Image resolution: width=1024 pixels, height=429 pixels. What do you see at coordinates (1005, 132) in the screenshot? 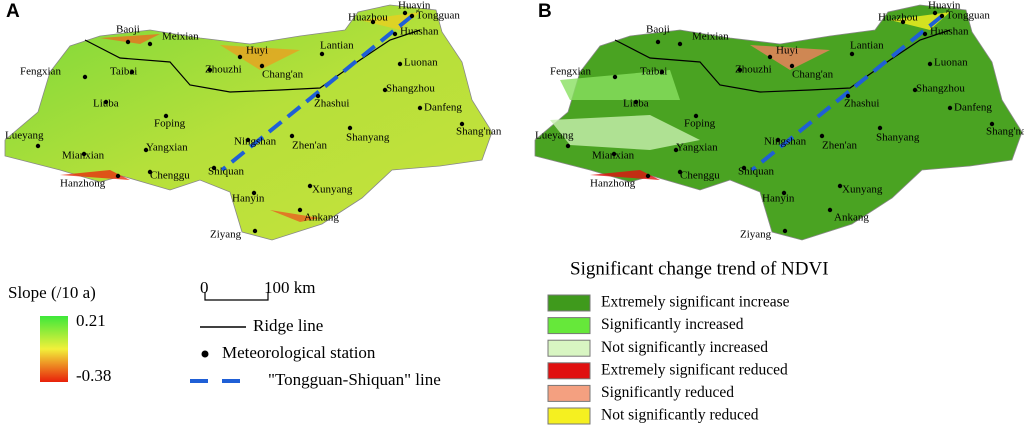
I see `station-name: Shang'nan` at bounding box center [1005, 132].